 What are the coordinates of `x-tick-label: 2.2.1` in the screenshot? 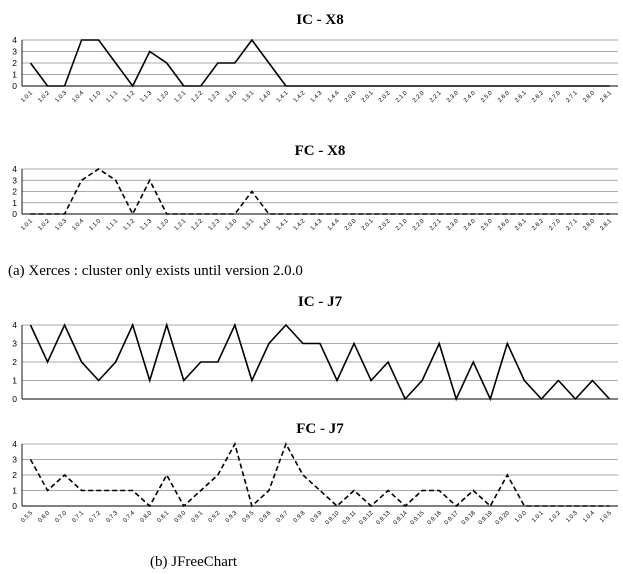 It's located at (436, 225).